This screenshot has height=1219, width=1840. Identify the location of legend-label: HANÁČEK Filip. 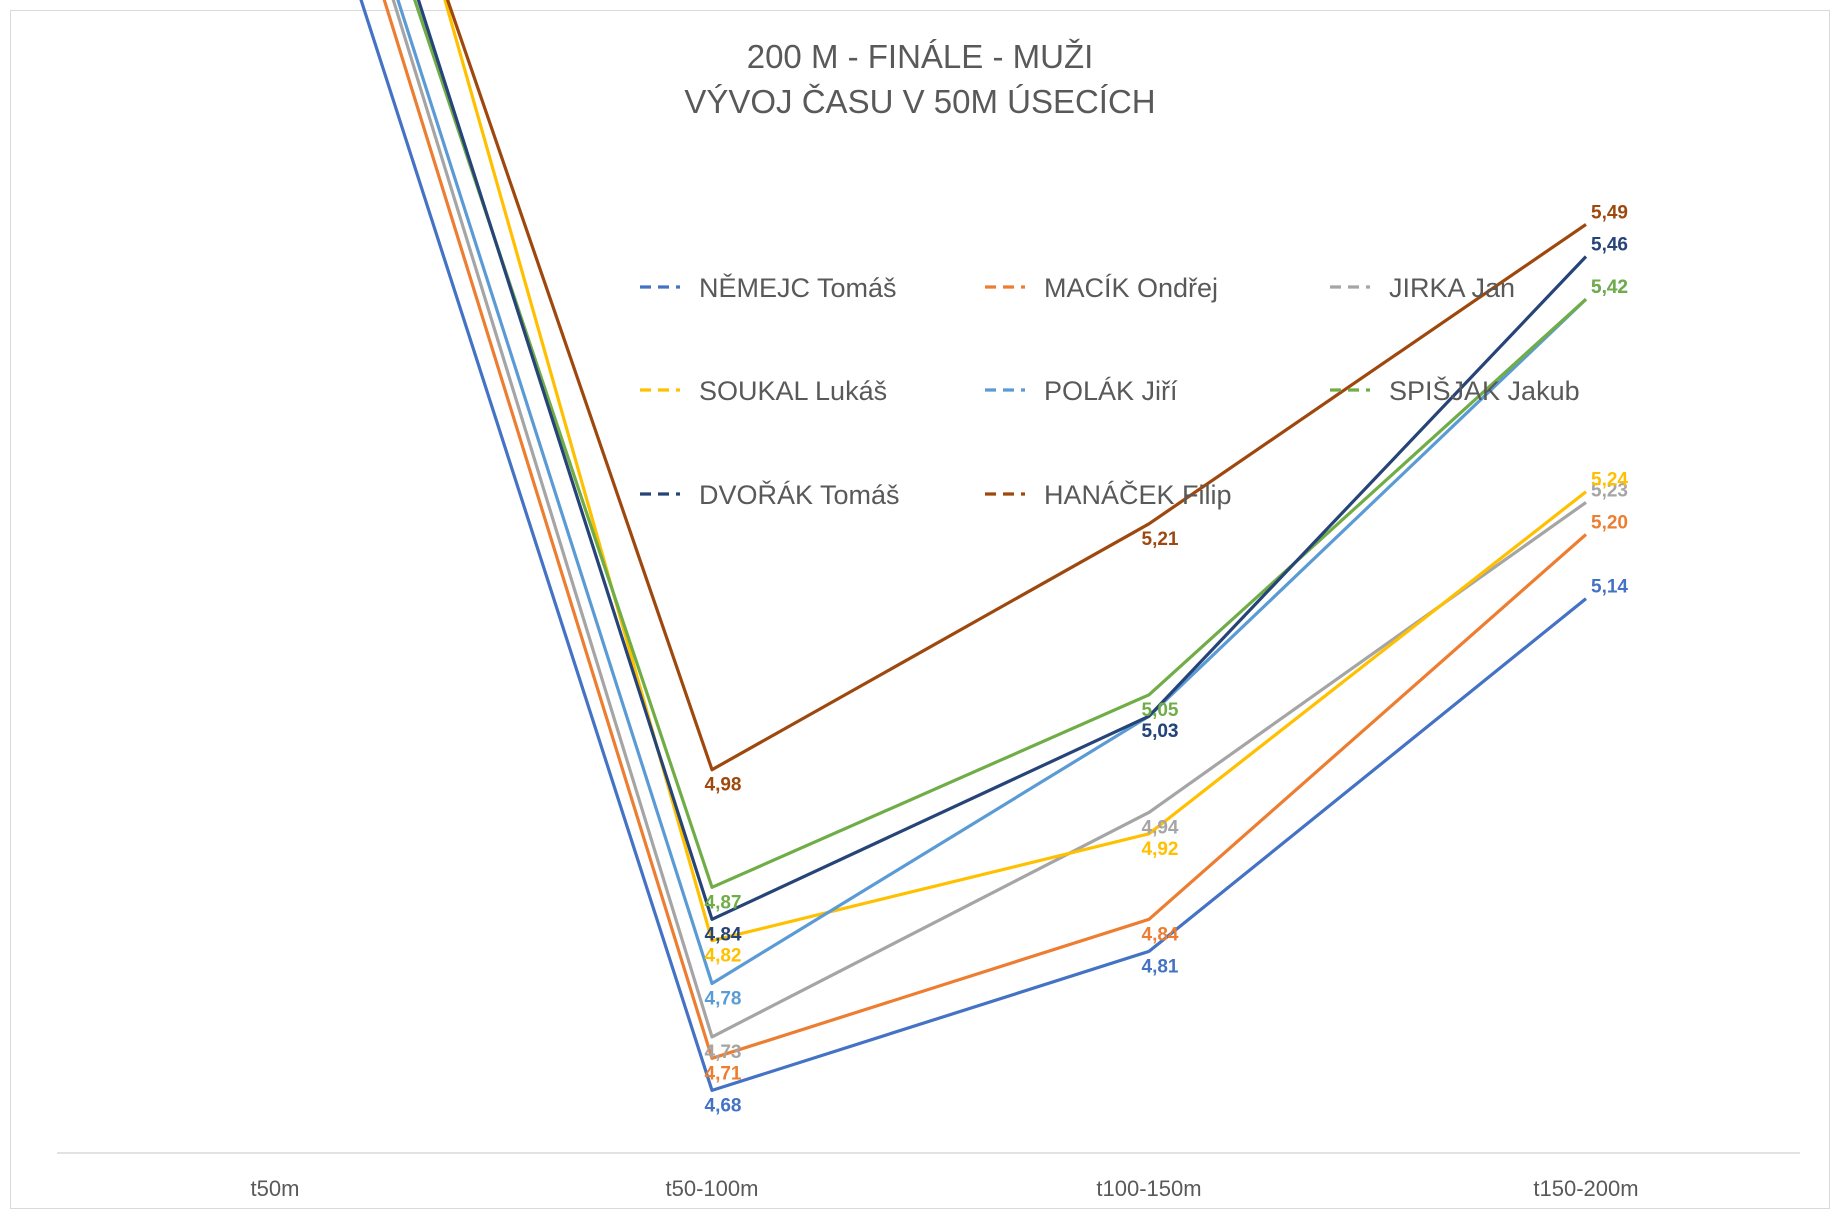
(1138, 494).